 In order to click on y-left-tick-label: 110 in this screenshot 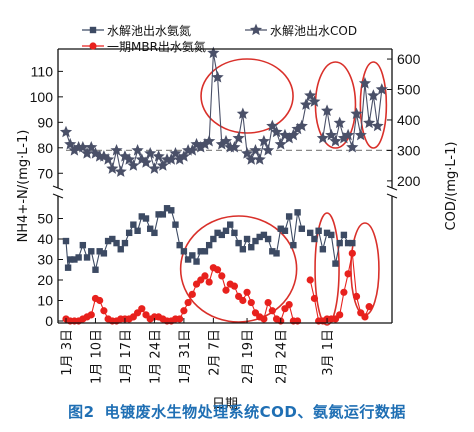, I will do `click(42, 71)`.